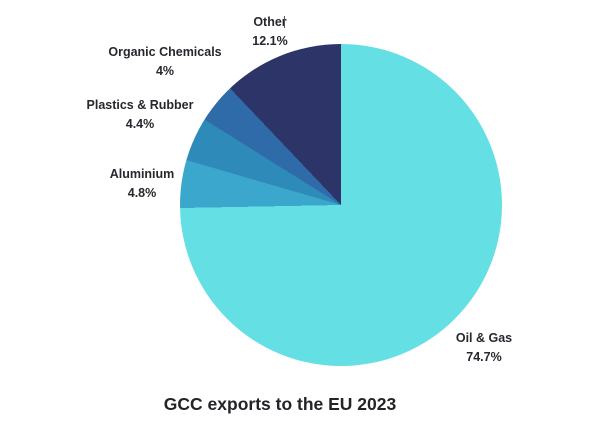 The width and height of the screenshot is (600, 444). I want to click on slice-percent: 12.1%, so click(270, 41).